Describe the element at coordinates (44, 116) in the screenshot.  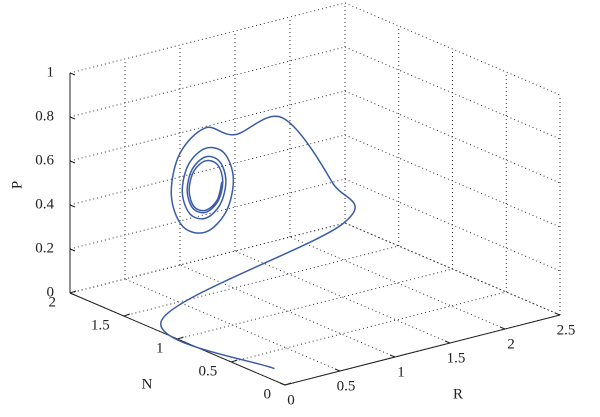
I see `z-tick-label: 0.8` at that location.